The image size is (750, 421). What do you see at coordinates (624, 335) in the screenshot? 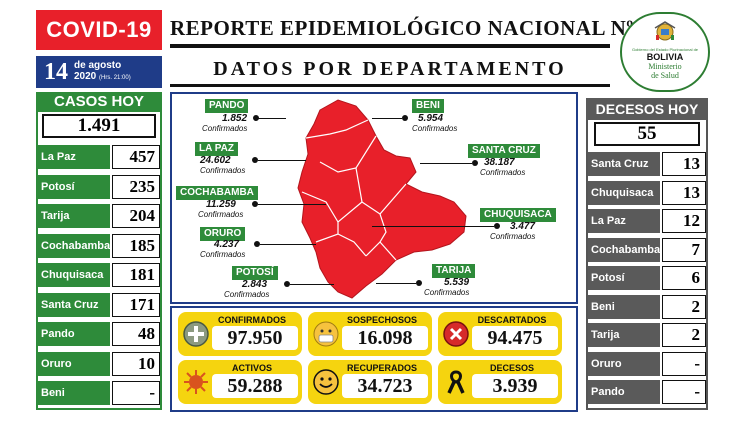
I see `decesos-row-department: Tarija` at bounding box center [624, 335].